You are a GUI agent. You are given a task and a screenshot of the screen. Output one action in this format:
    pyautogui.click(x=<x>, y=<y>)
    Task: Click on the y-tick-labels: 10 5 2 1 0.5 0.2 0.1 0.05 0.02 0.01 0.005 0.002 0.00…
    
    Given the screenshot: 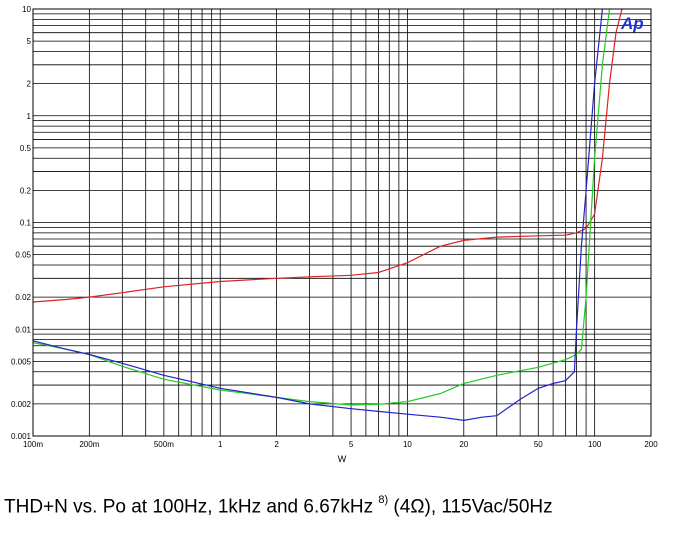 What is the action you would take?
    pyautogui.click(x=21, y=223)
    